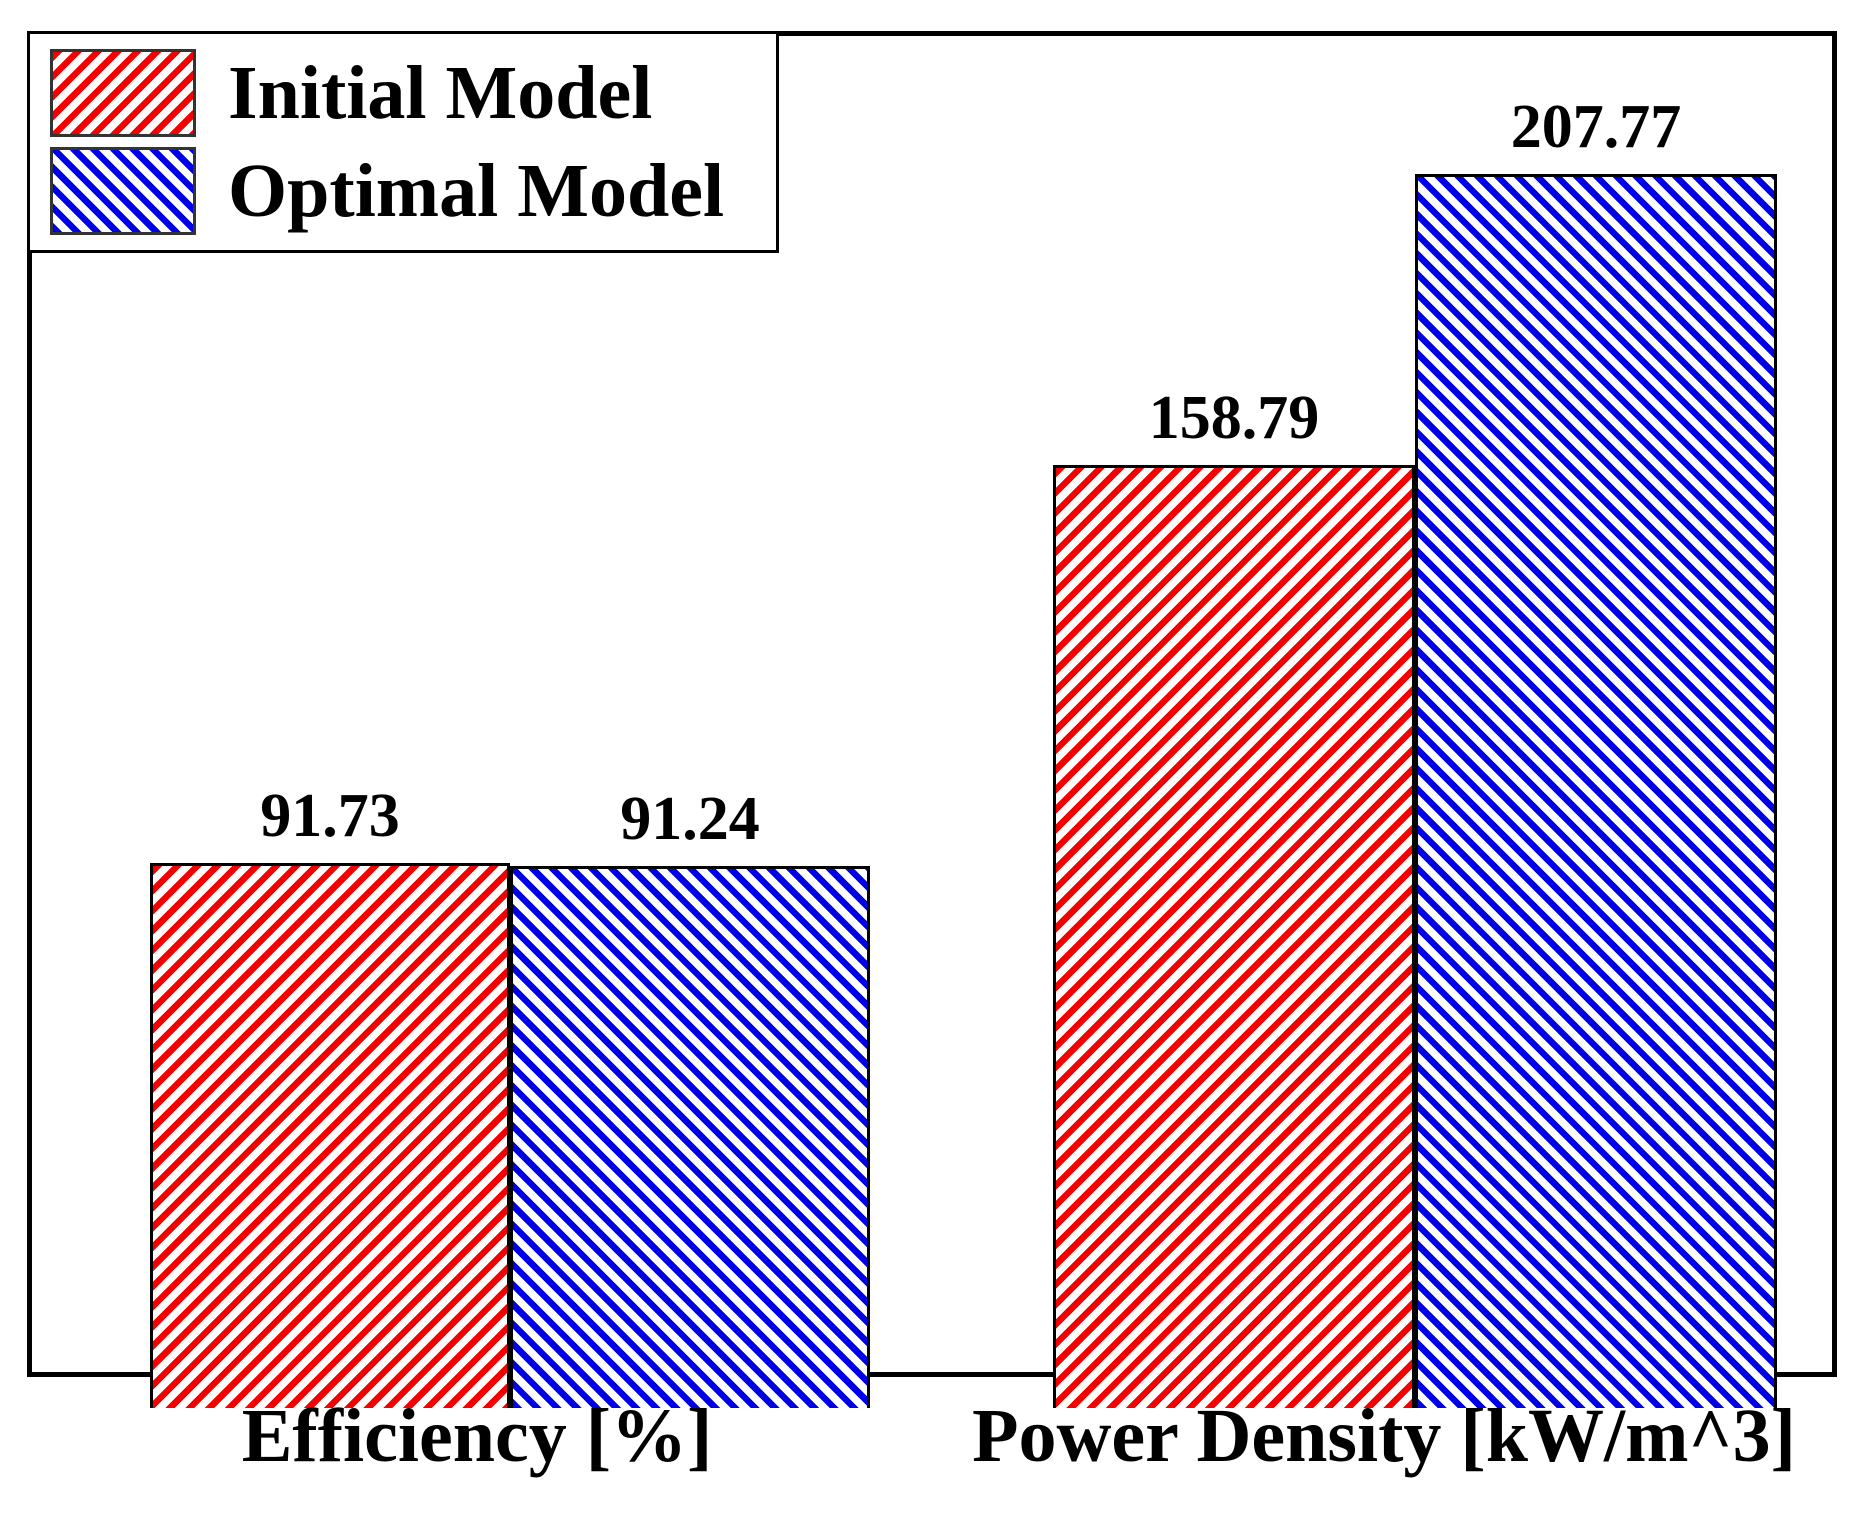  What do you see at coordinates (1234, 418) in the screenshot?
I see `bar-value-label-initial-model-power: 158.79` at bounding box center [1234, 418].